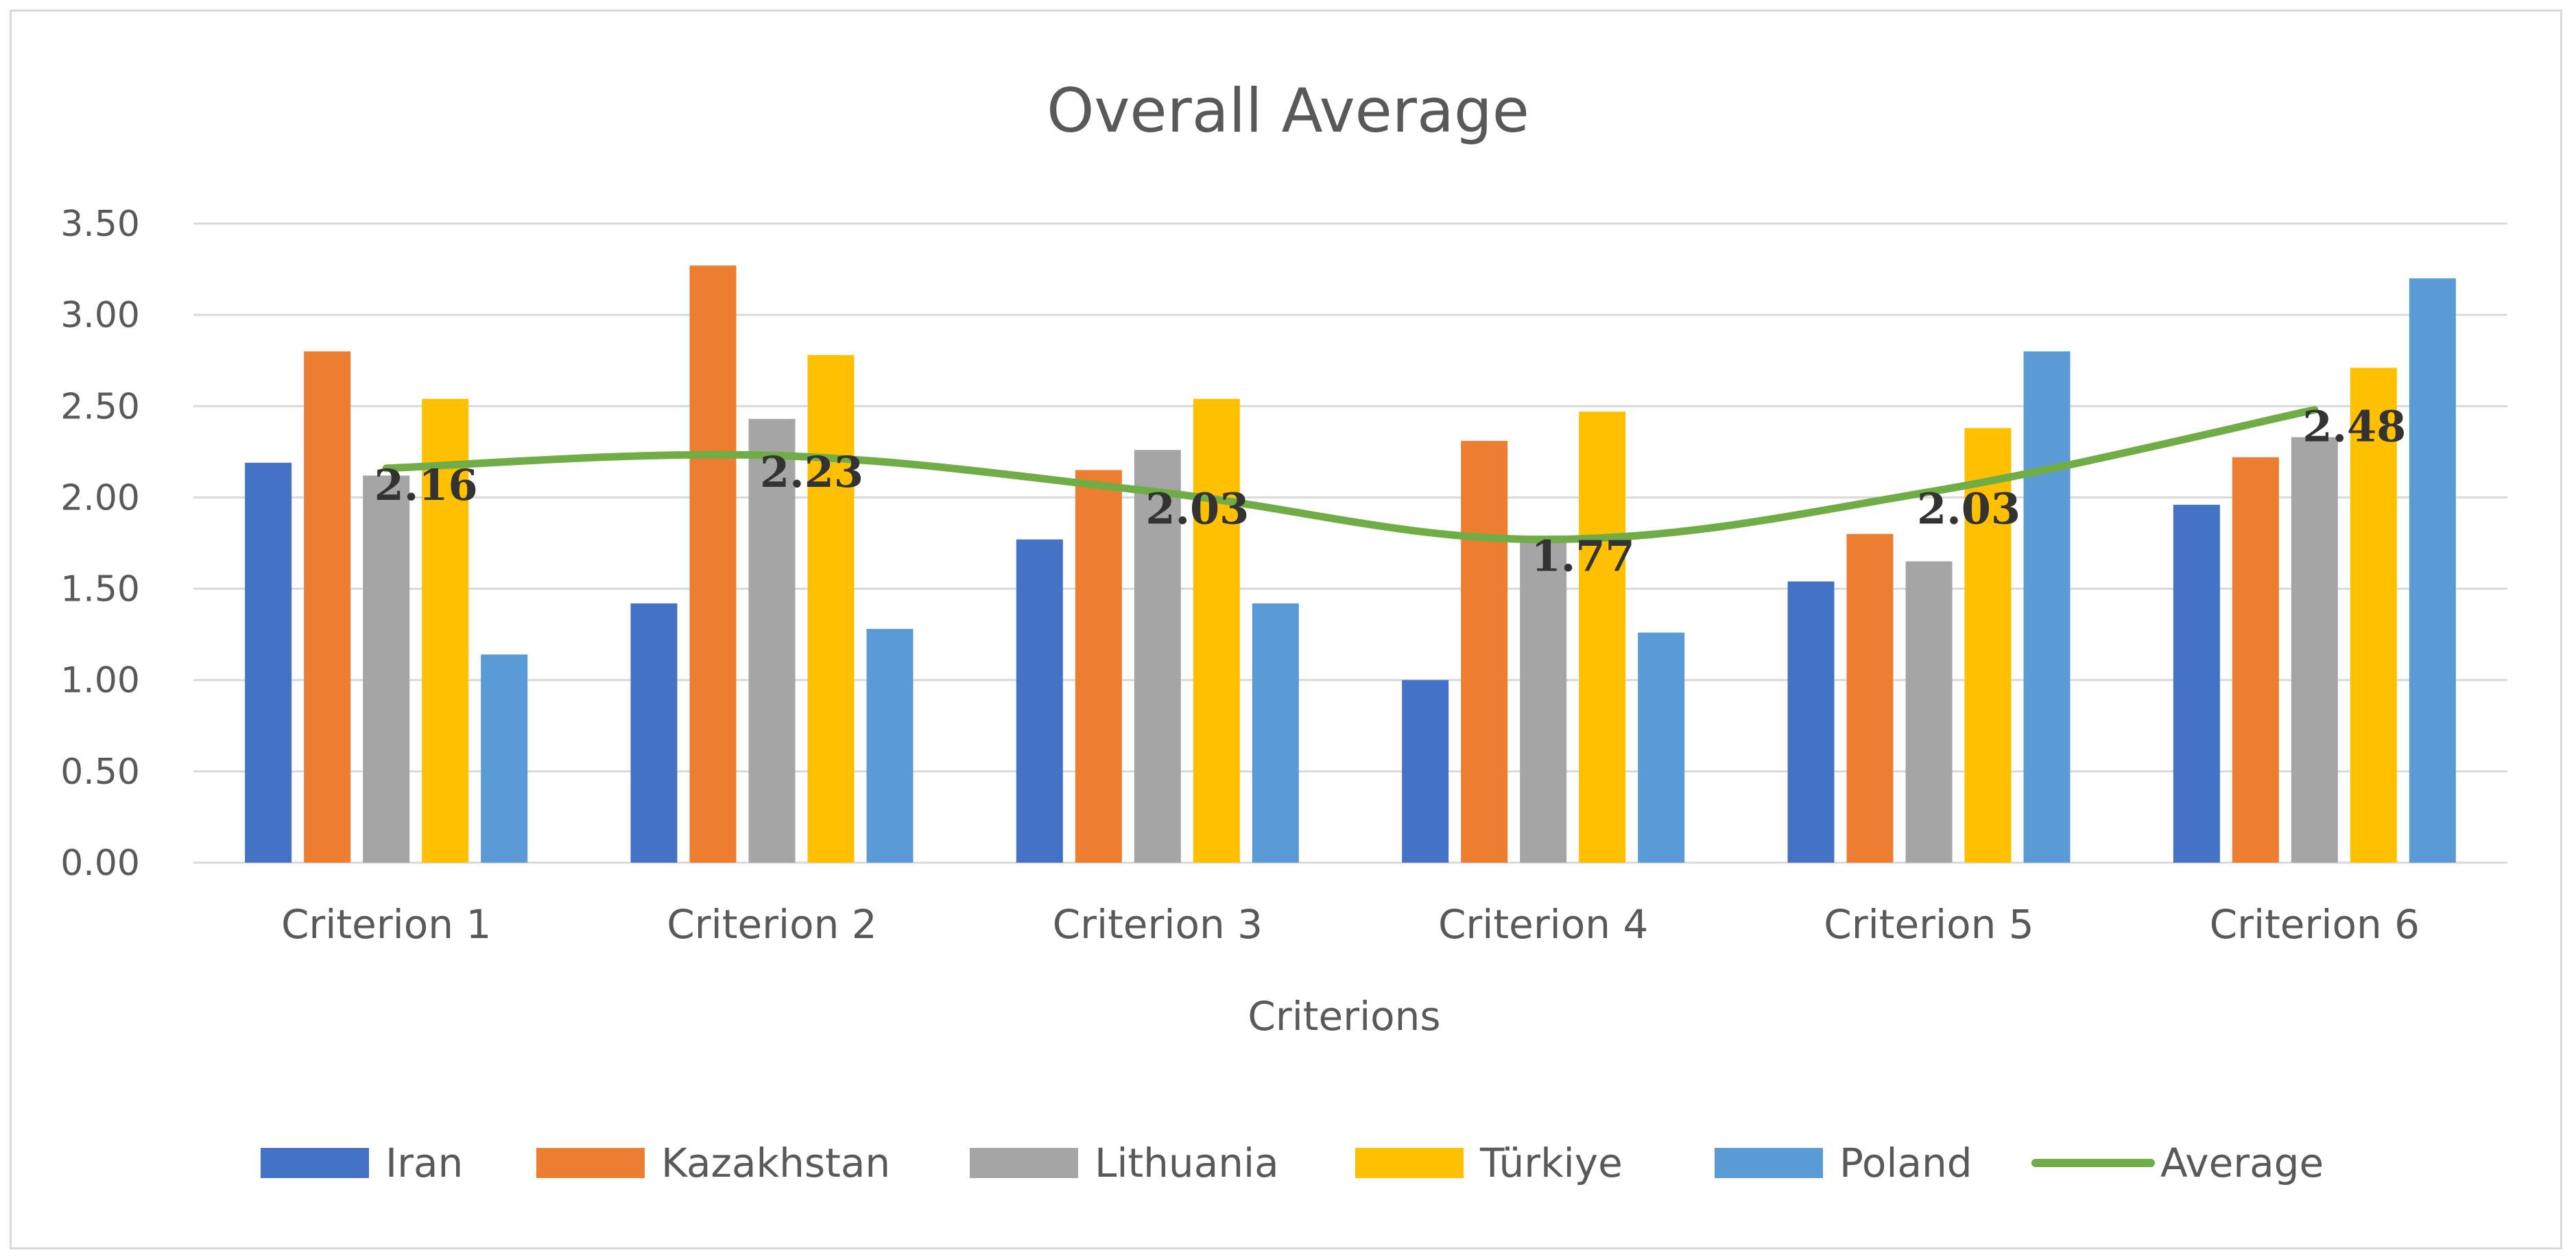 This screenshot has height=1259, width=2576. I want to click on legend-label: Kazakhstan, so click(775, 1163).